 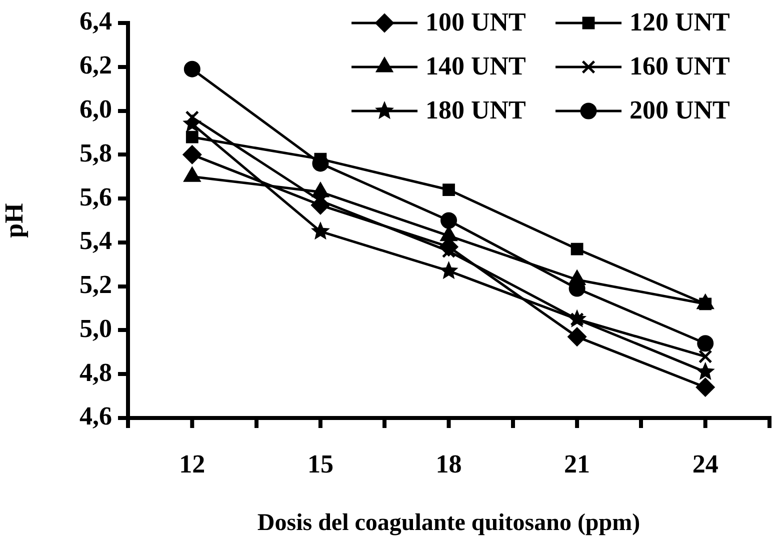 What do you see at coordinates (476, 66) in the screenshot?
I see `legend-label: 140 UNT` at bounding box center [476, 66].